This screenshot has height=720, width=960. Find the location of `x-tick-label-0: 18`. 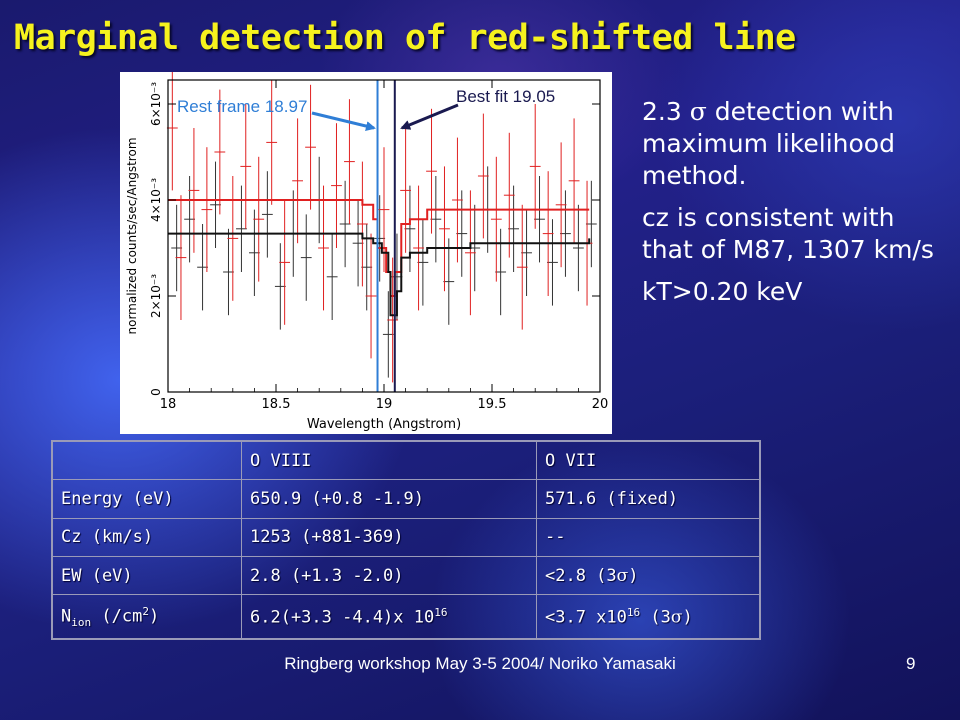

x-tick-label-0: 18 is located at coordinates (168, 404).